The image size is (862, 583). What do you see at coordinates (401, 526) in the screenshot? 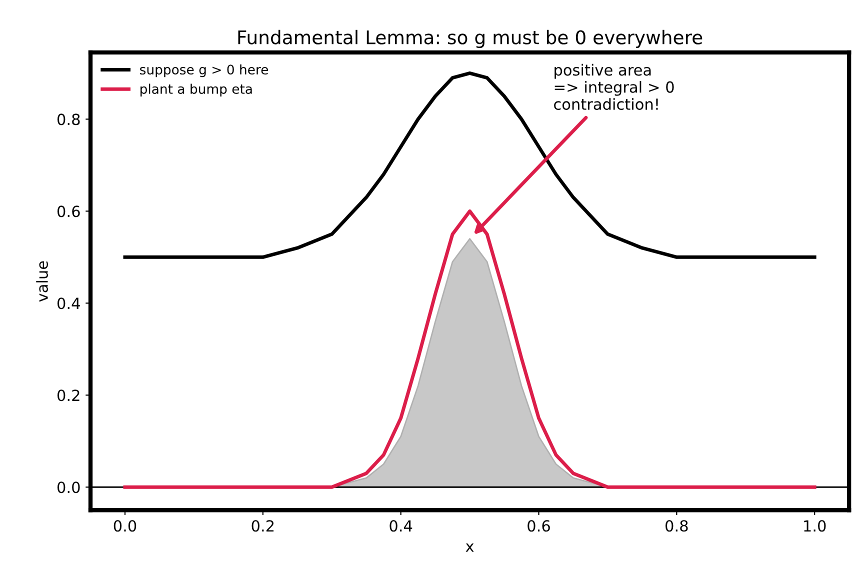
I see `x-tick-label: 0.4` at bounding box center [401, 526].